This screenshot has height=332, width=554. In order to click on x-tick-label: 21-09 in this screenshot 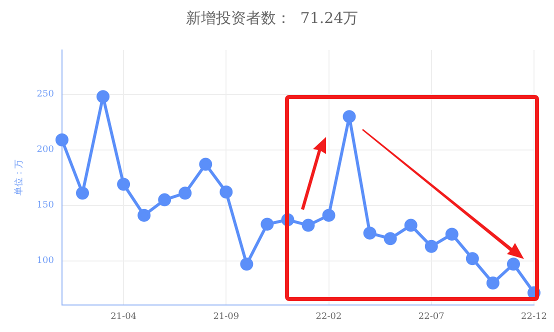, I will do `click(226, 317)`.